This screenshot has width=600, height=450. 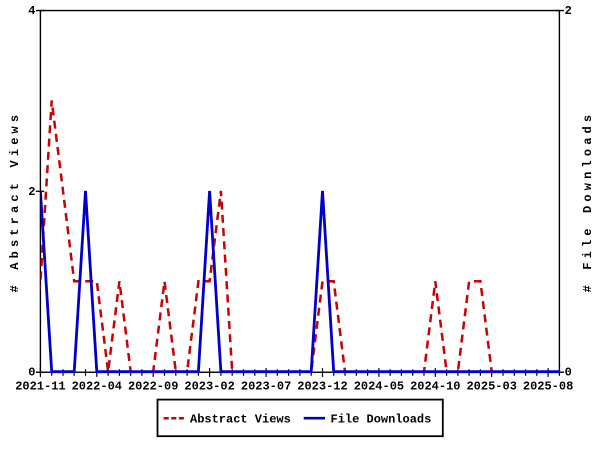 I want to click on svg-text: 2025-08, so click(x=548, y=386).